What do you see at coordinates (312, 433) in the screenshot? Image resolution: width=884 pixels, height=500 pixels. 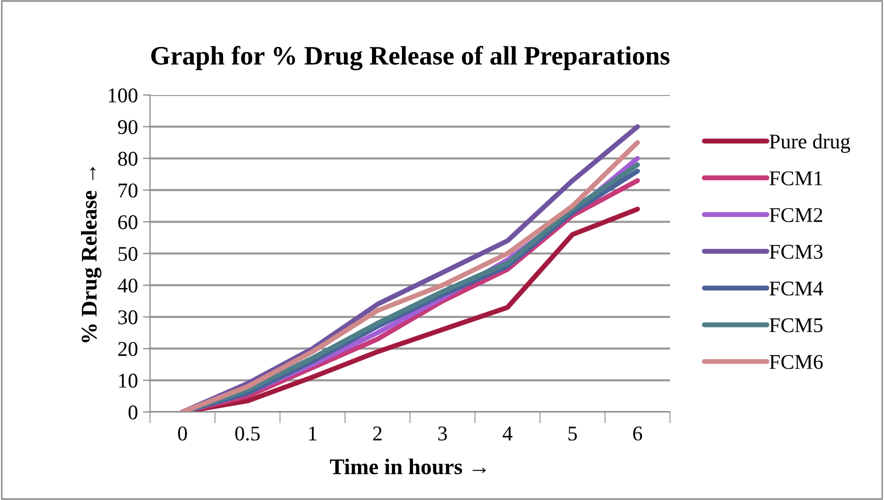 I see `x-tick-label: 1` at bounding box center [312, 433].